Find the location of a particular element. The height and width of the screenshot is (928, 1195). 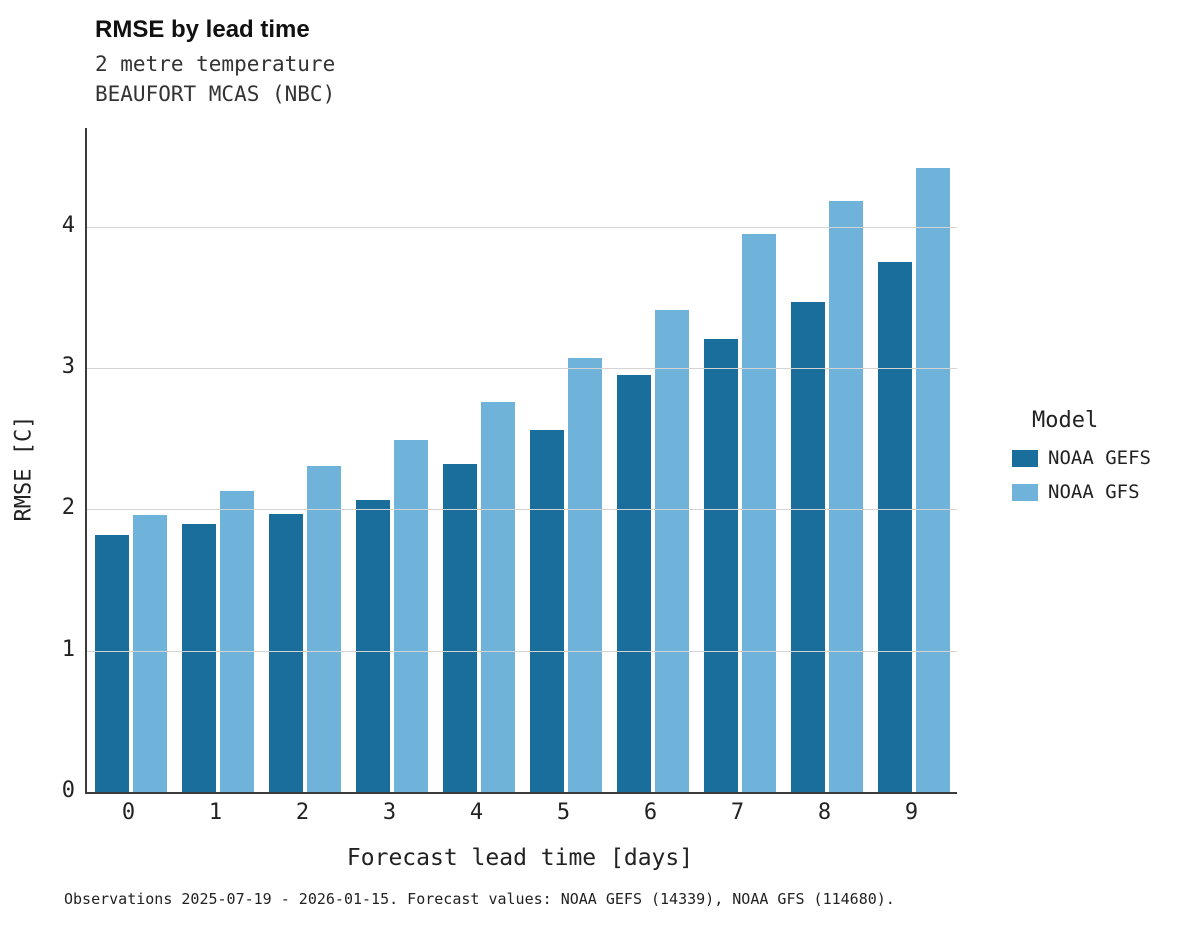

x-tick-label-2: 2 is located at coordinates (302, 812).